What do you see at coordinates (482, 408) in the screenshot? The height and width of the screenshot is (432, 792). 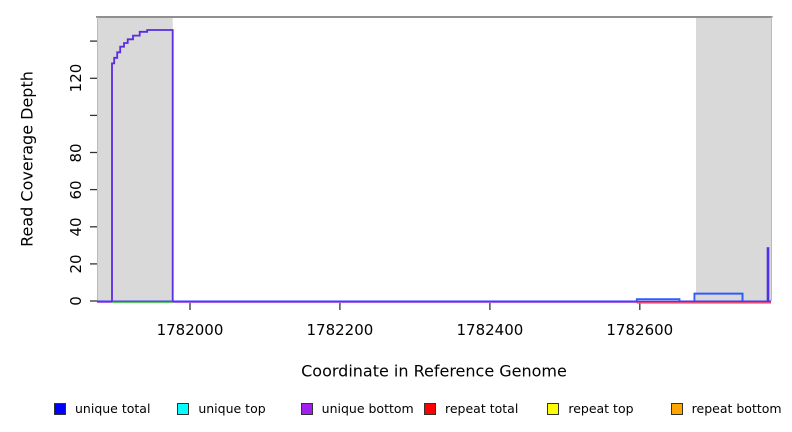 I see `legend-label: repeat total` at bounding box center [482, 408].